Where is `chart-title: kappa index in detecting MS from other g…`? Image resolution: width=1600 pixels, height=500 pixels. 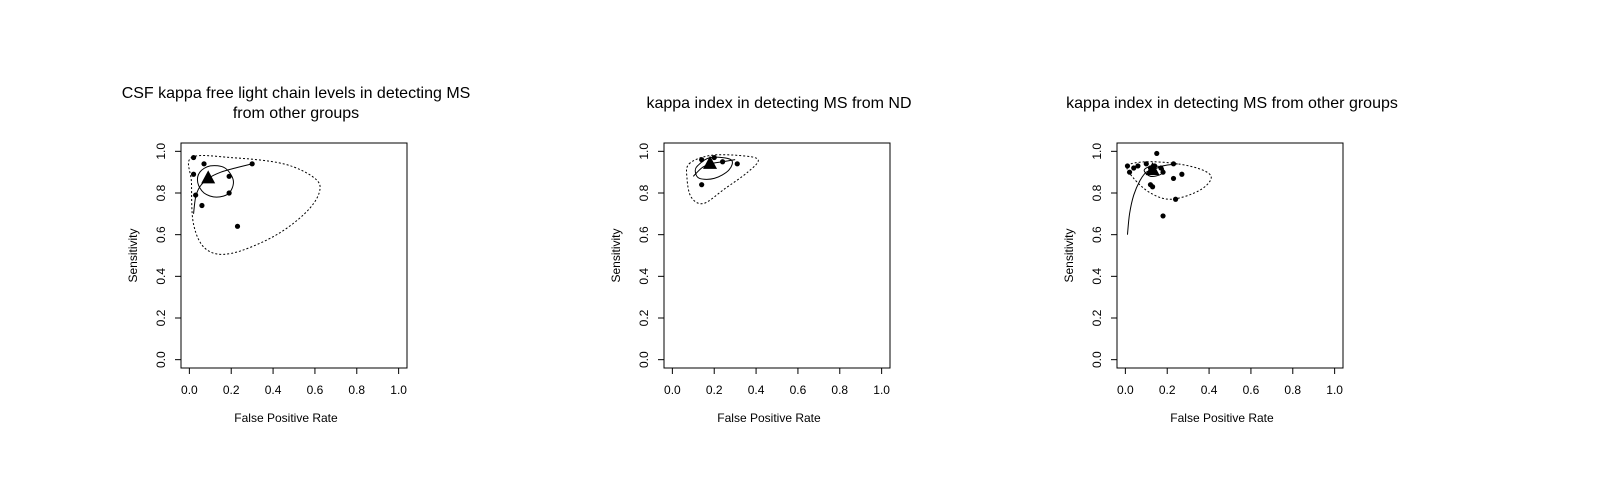
chart-title: kappa index in detecting MS from other g… is located at coordinates (1232, 103).